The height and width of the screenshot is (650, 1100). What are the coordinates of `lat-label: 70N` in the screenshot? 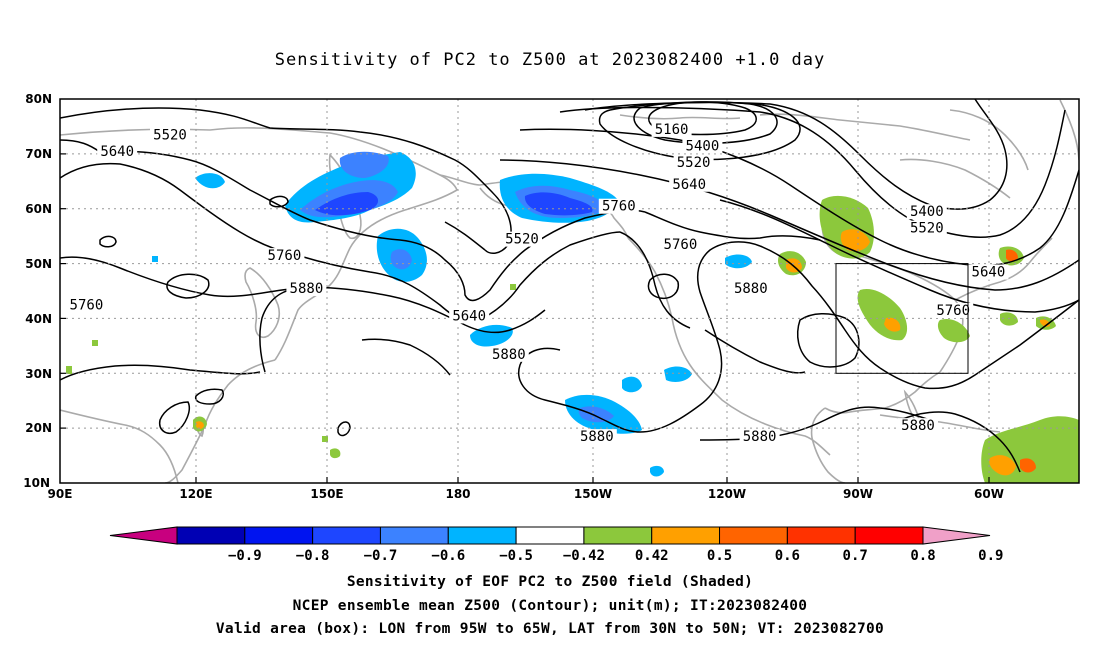 It's located at (38, 154).